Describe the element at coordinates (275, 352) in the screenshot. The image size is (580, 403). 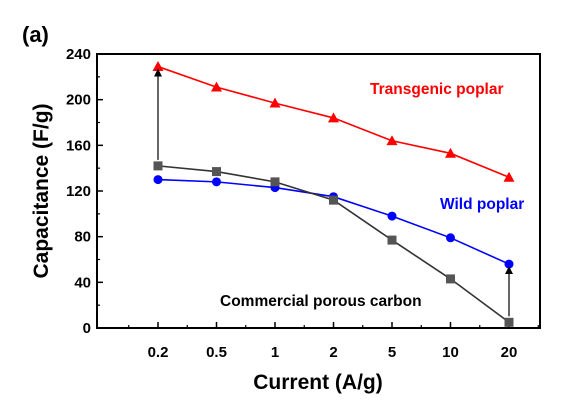
I see `x-tick-label: 1` at that location.